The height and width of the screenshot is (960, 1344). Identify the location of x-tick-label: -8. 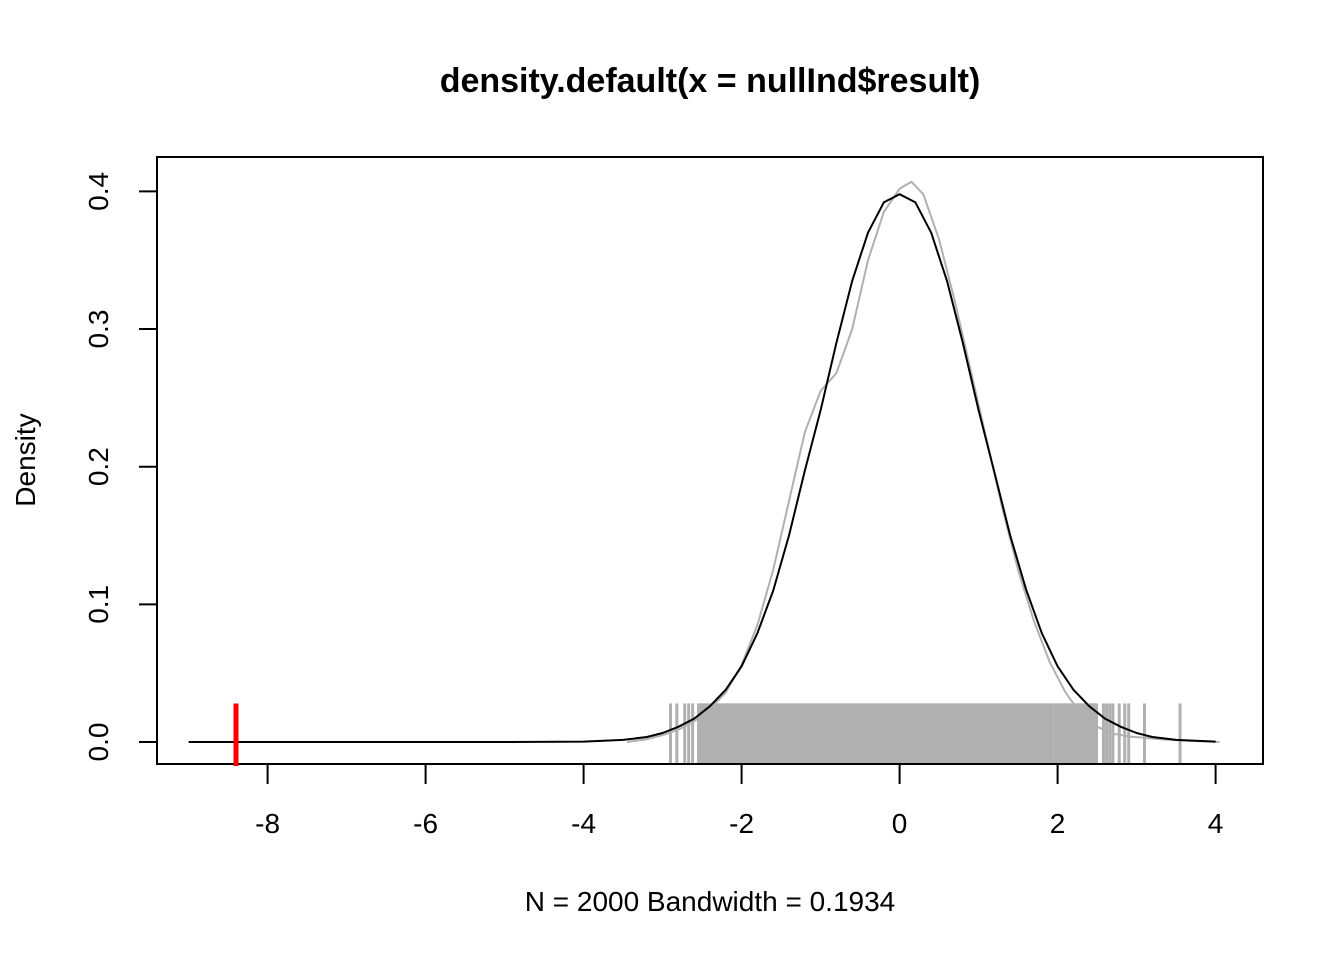
(267, 823).